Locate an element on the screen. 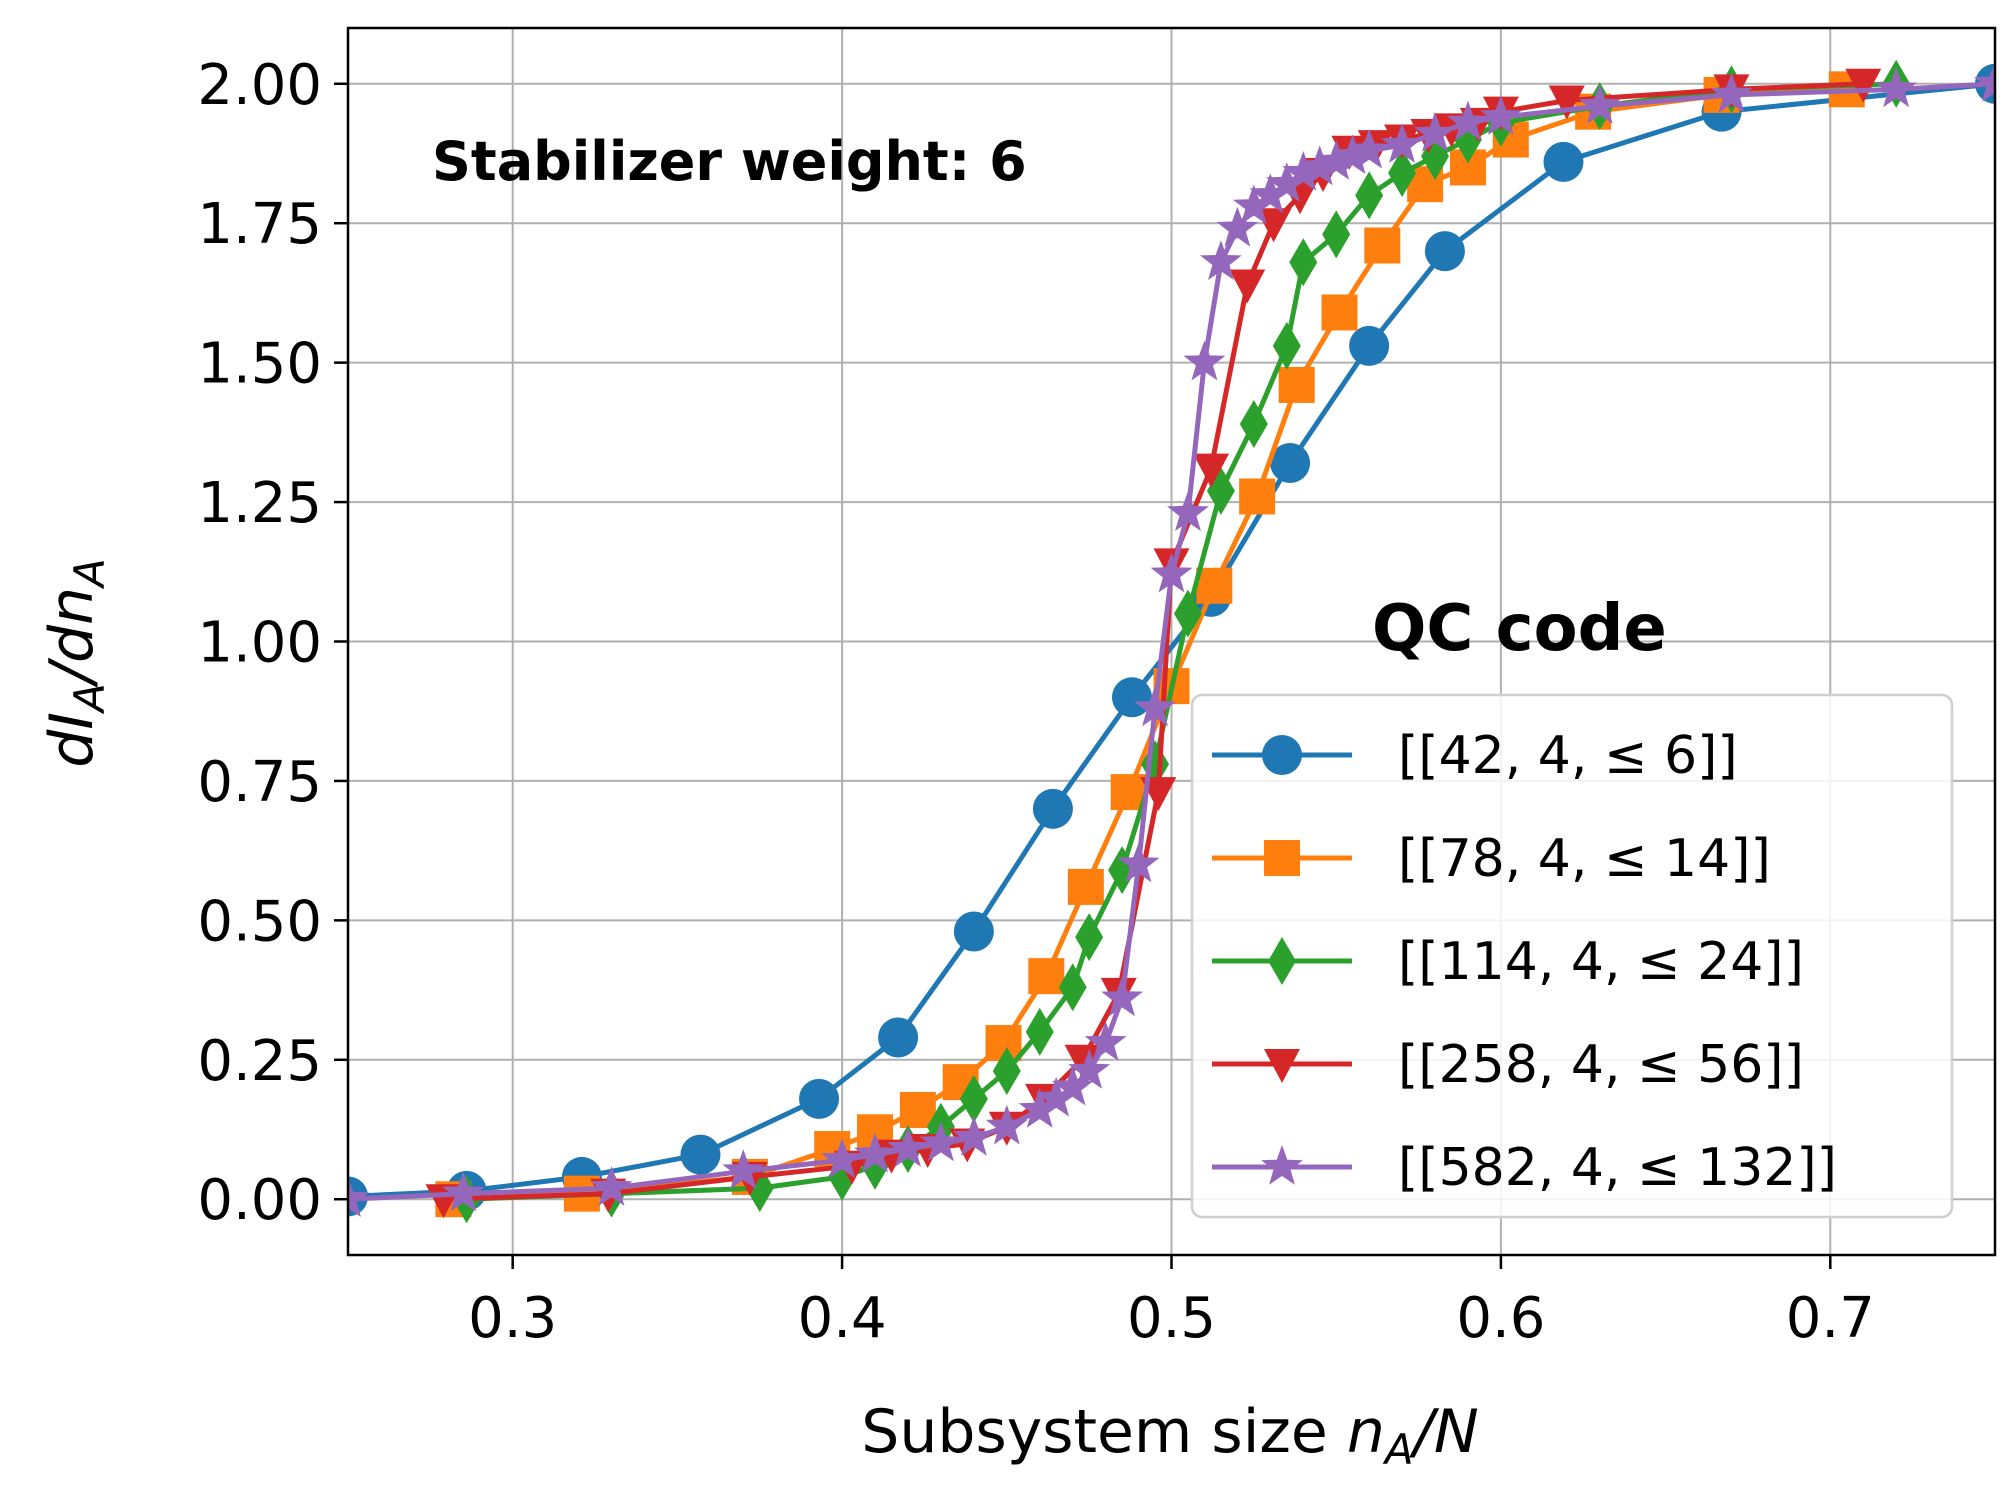 The width and height of the screenshot is (2016, 1504). y-tick-label: 0.75 is located at coordinates (259, 782).